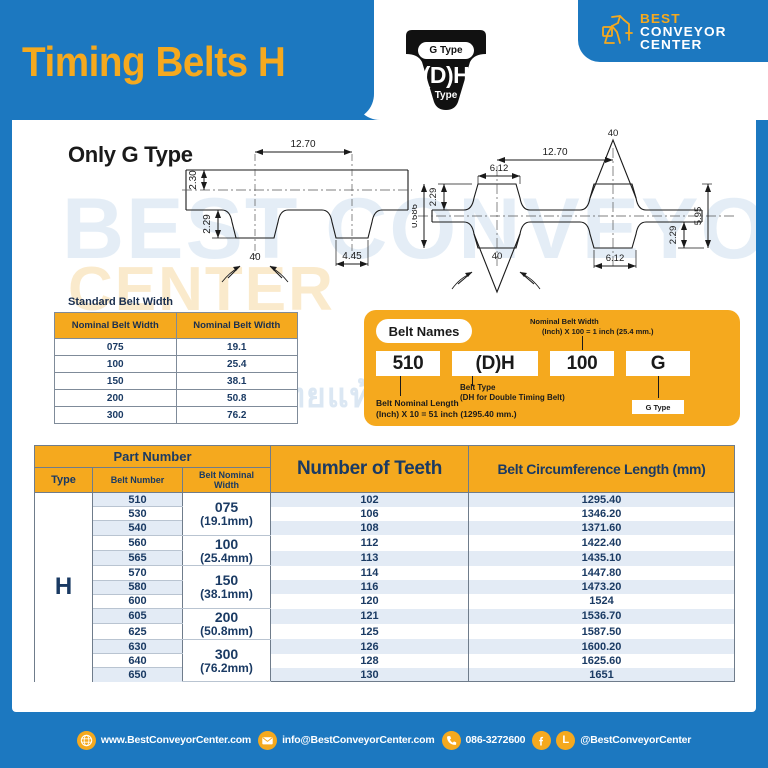  Describe the element at coordinates (542, 740) in the screenshot. I see `facebook-icon` at that location.